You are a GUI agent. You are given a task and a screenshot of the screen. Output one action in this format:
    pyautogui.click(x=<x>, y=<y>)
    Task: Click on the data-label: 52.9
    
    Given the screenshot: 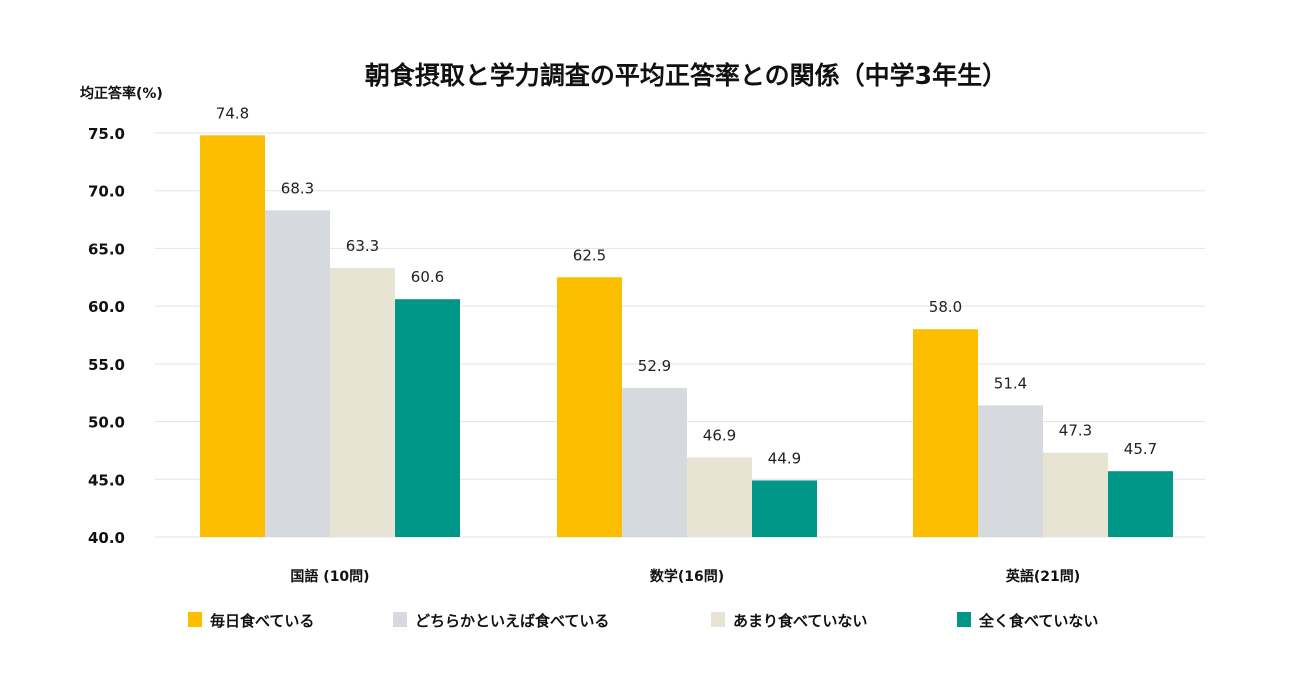 What is the action you would take?
    pyautogui.click(x=654, y=366)
    